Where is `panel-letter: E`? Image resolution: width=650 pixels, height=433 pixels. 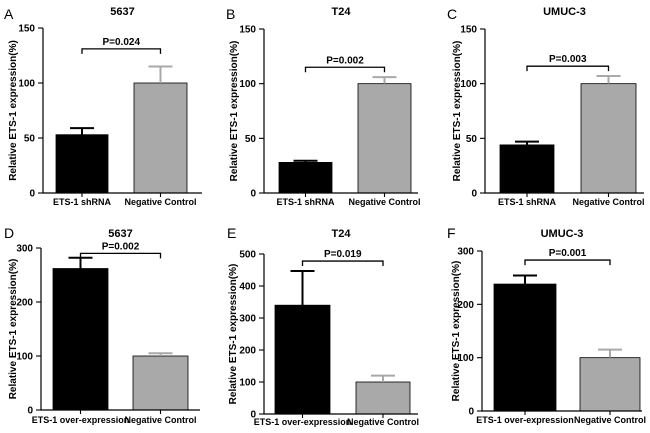 panel-letter: E is located at coordinates (231, 233).